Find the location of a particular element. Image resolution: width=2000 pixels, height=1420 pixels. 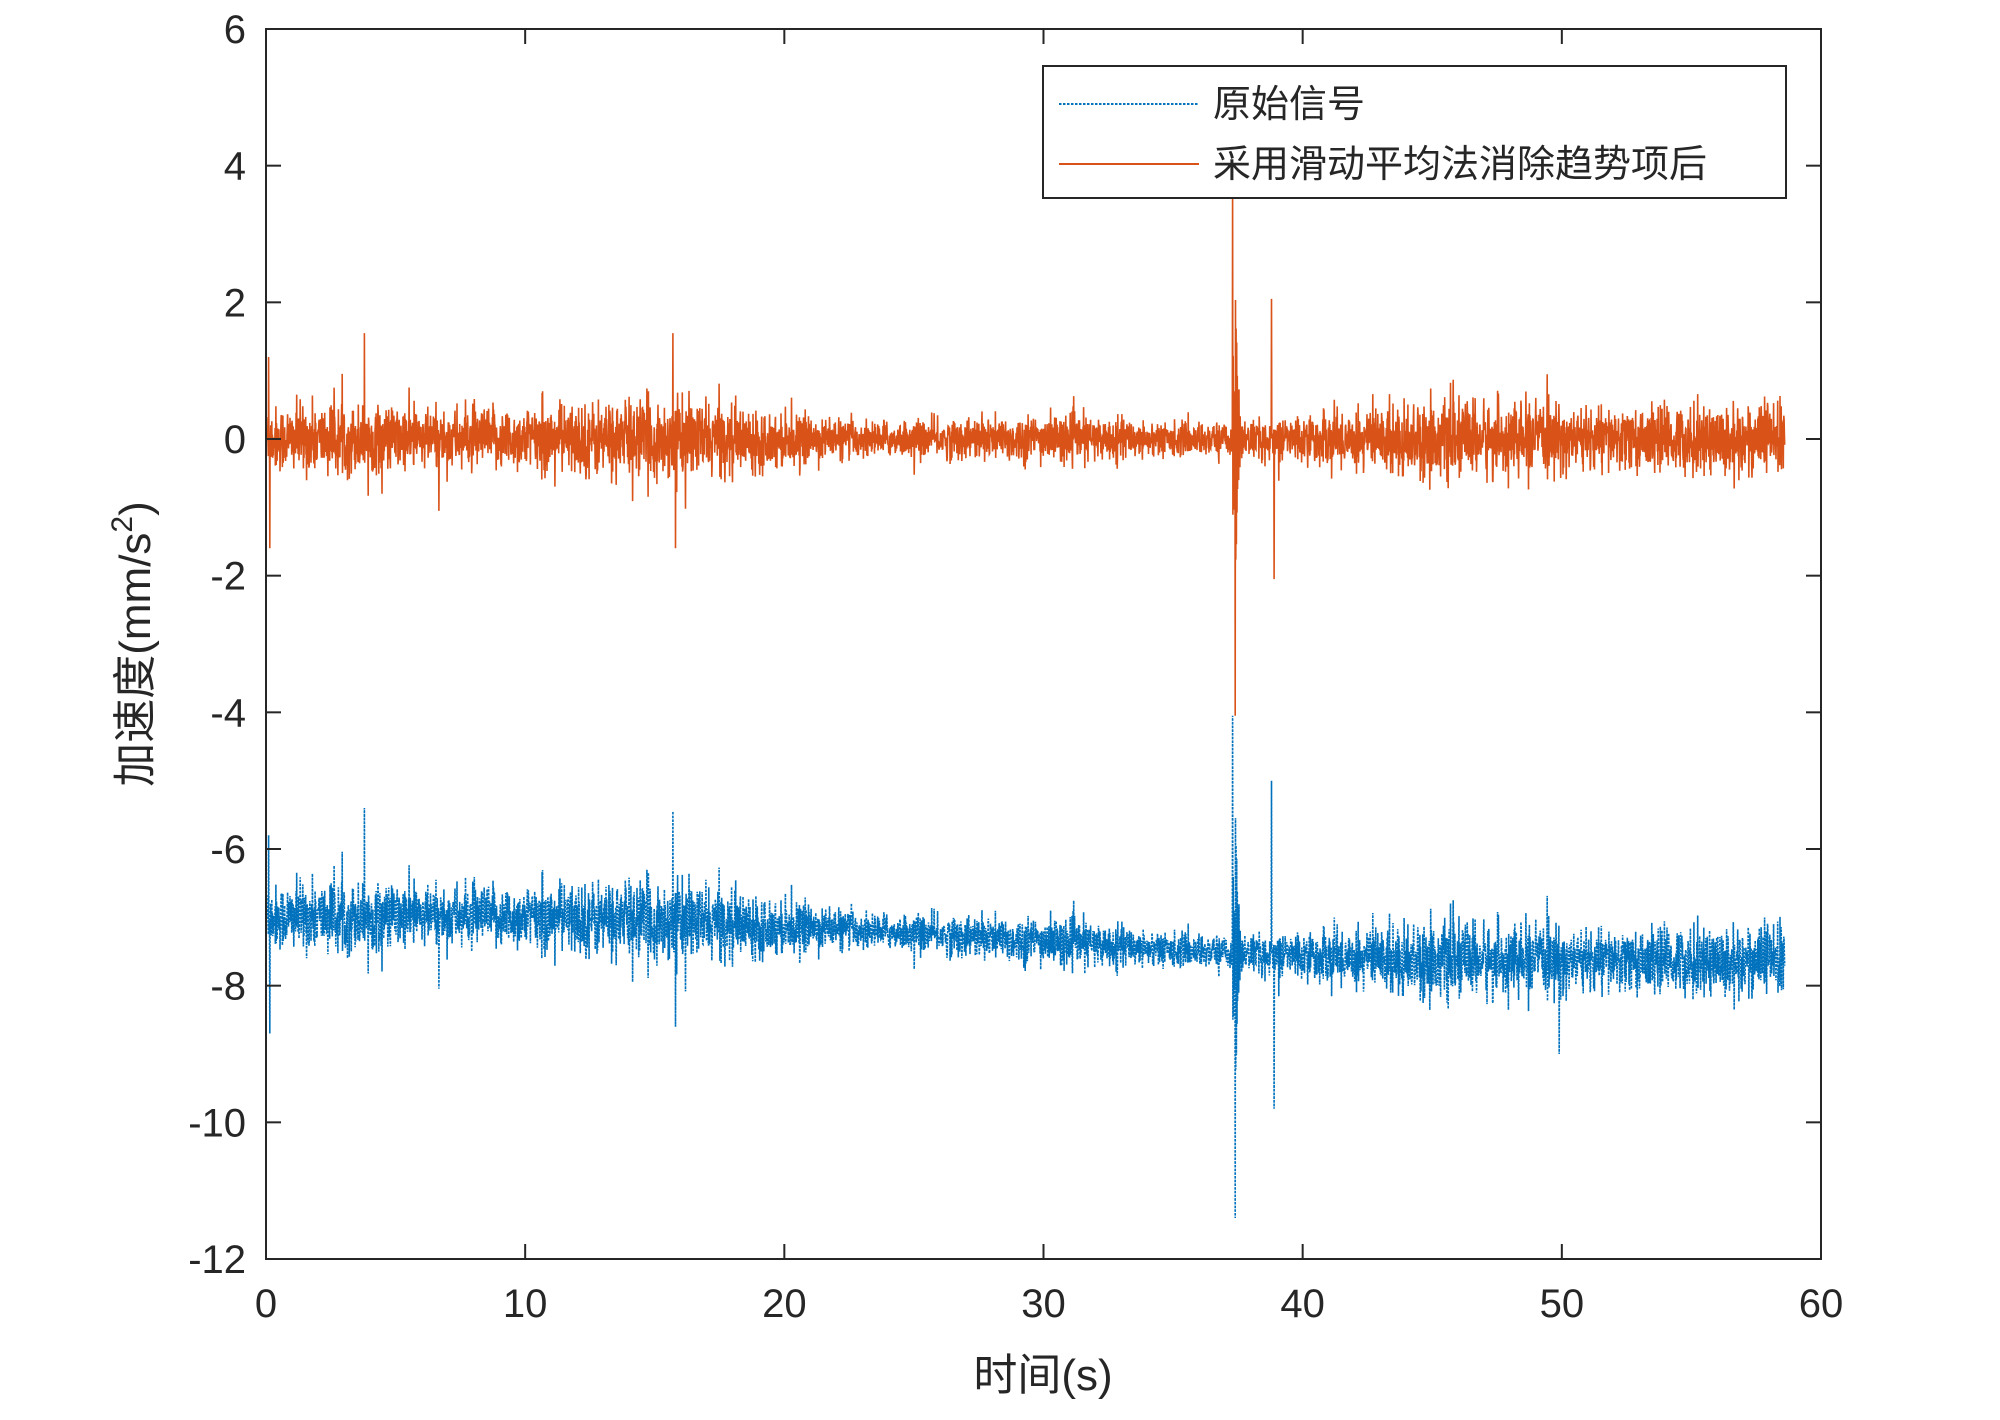

y-tick-label: 6 is located at coordinates (235, 30).